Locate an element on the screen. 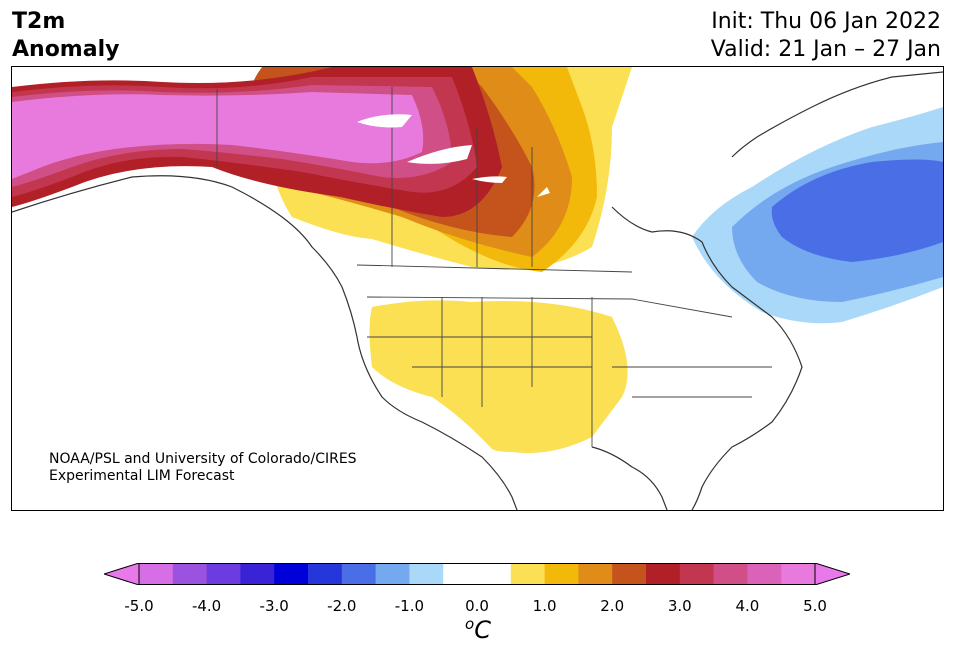 This screenshot has width=953, height=655. unit-base: C is located at coordinates (482, 630).